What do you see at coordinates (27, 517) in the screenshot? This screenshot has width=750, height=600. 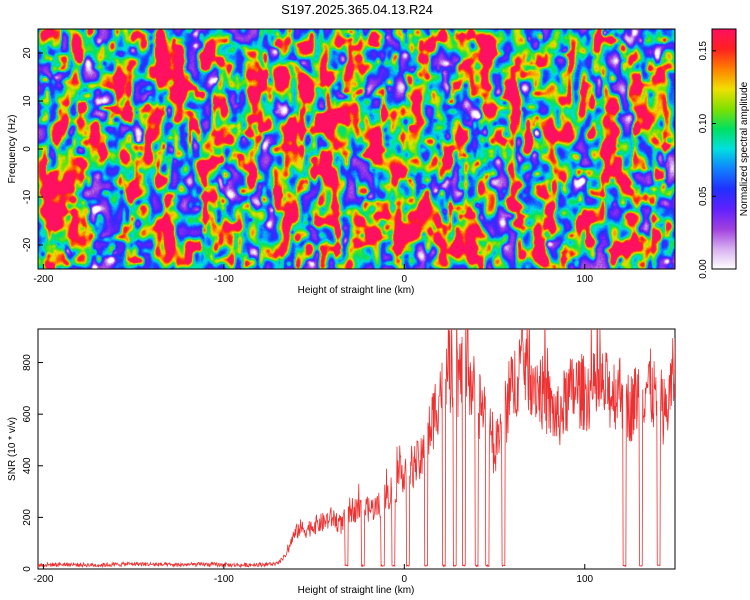 I see `y-tick-label: 200` at bounding box center [27, 517].